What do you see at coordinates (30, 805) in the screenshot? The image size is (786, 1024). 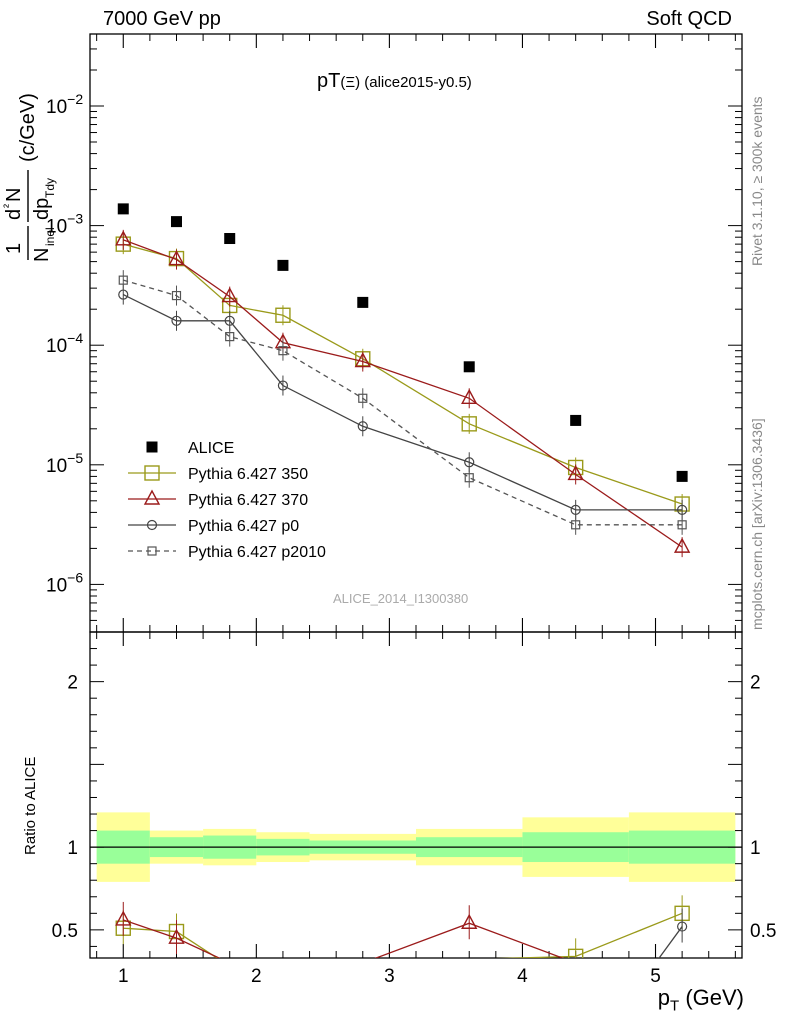 I see `ratio-y-axis-label: Ratio to ALICE` at bounding box center [30, 805].